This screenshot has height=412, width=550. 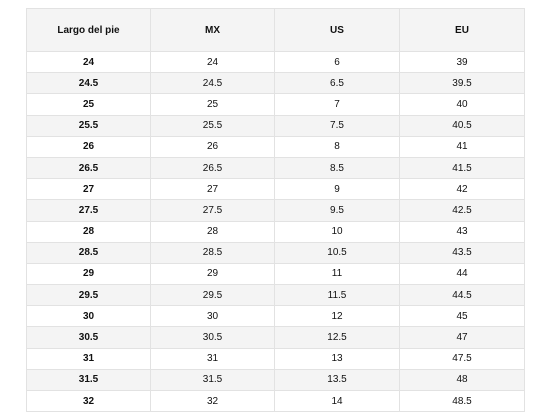 I want to click on us-cell: 8.5, so click(x=337, y=168).